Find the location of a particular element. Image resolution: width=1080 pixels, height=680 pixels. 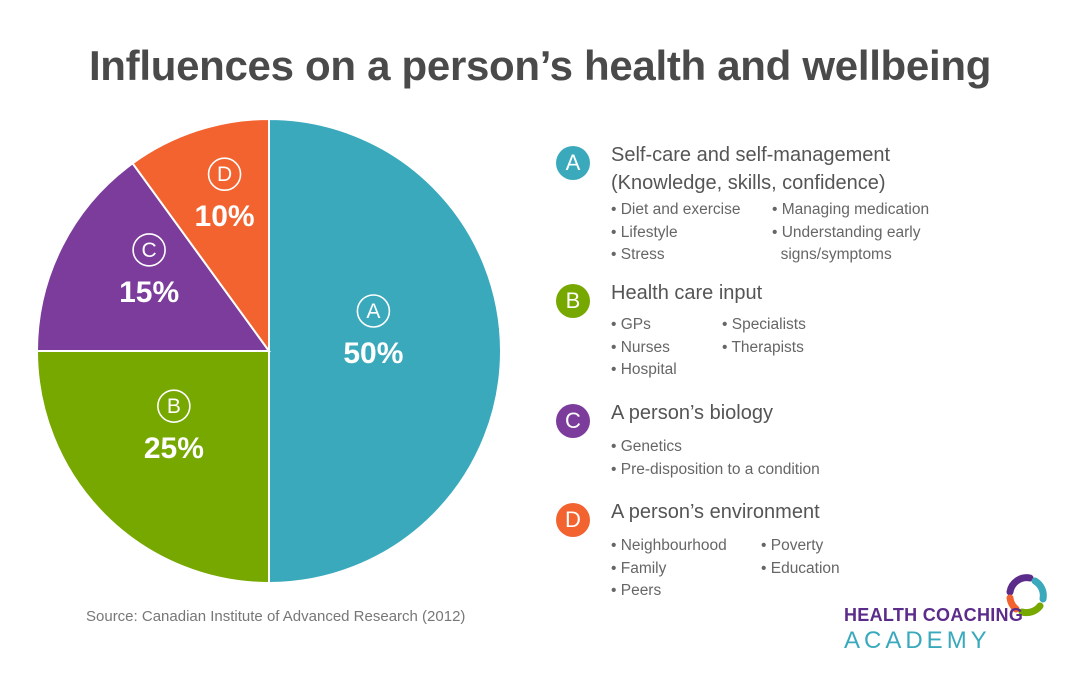

pie-slice-a is located at coordinates (385, 351).